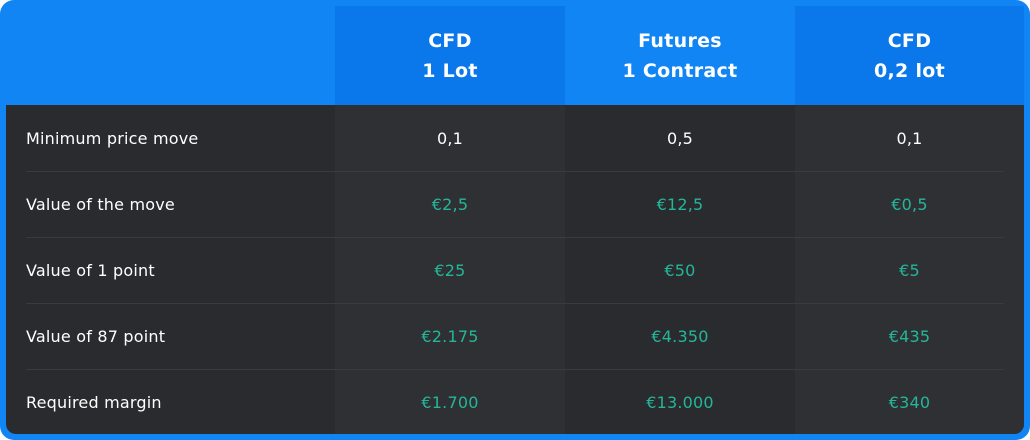 This screenshot has width=1030, height=440. Describe the element at coordinates (680, 138) in the screenshot. I see `cell-value: 0,5` at that location.